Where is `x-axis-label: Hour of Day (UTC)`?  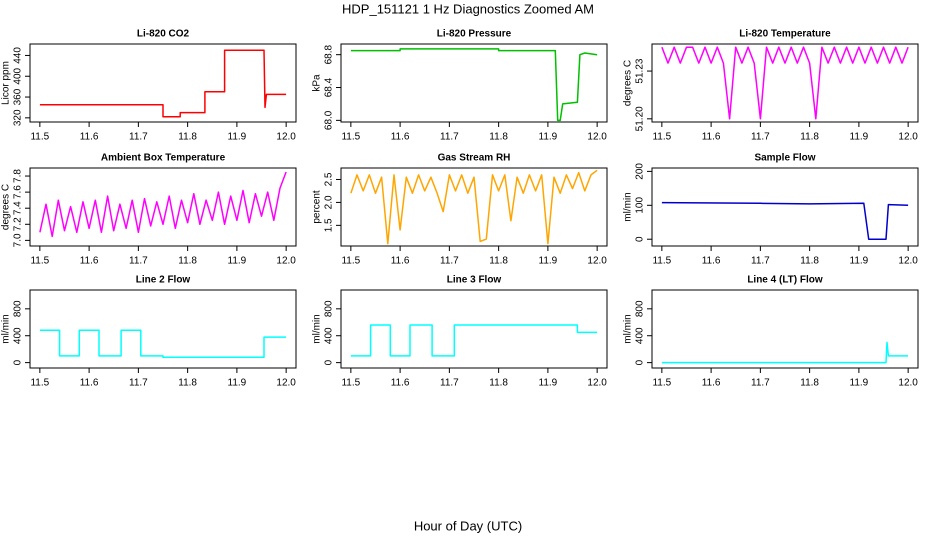 x-axis-label: Hour of Day (UTC) is located at coordinates (468, 525).